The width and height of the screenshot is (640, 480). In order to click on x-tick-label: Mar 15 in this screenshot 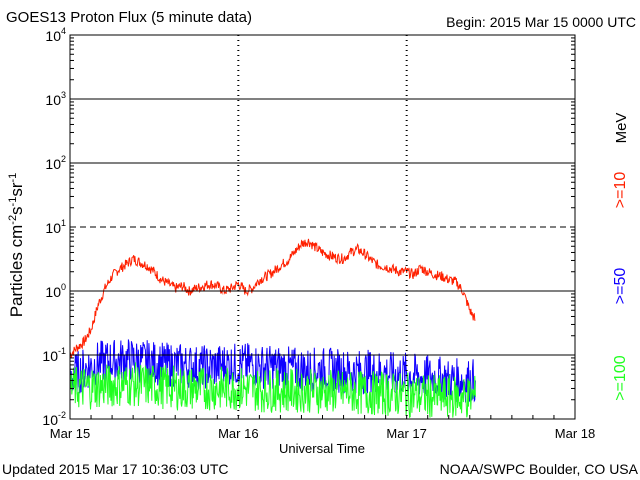, I will do `click(70, 433)`.